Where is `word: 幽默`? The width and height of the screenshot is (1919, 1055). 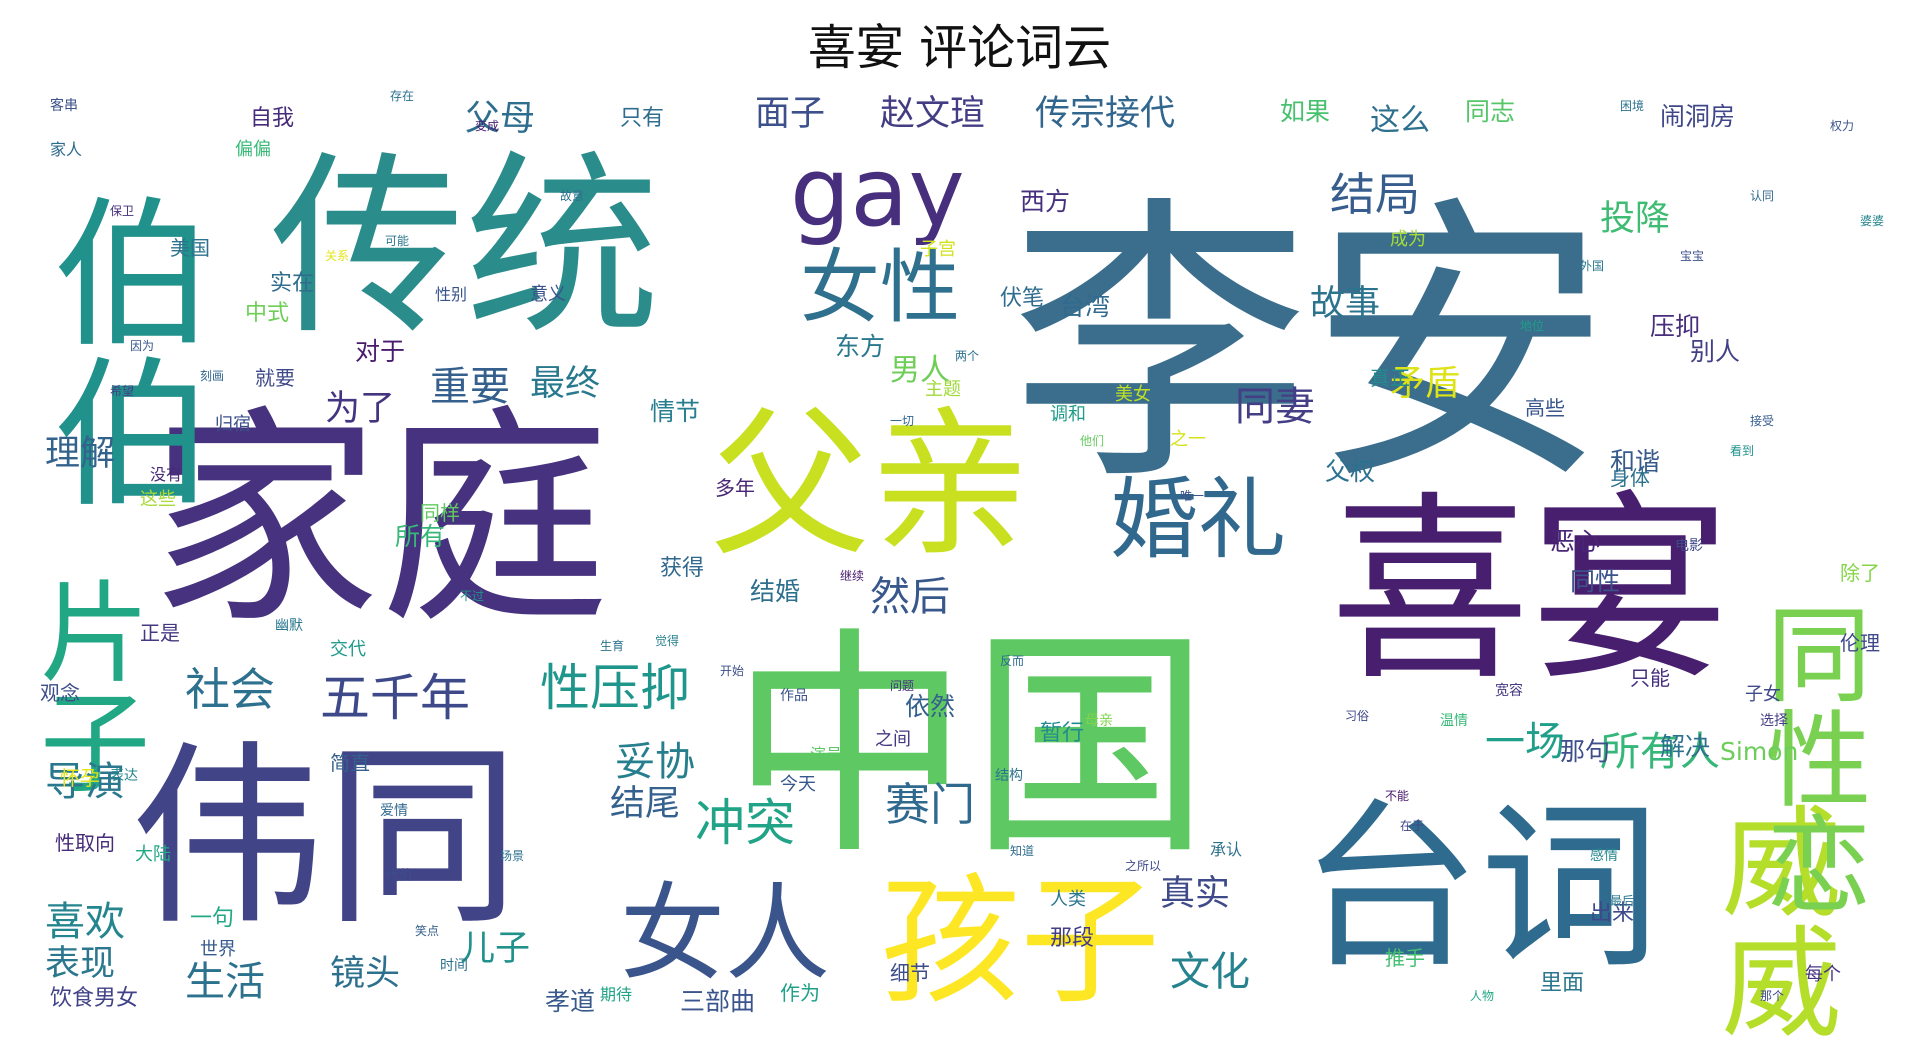 word: 幽默 is located at coordinates (289, 626).